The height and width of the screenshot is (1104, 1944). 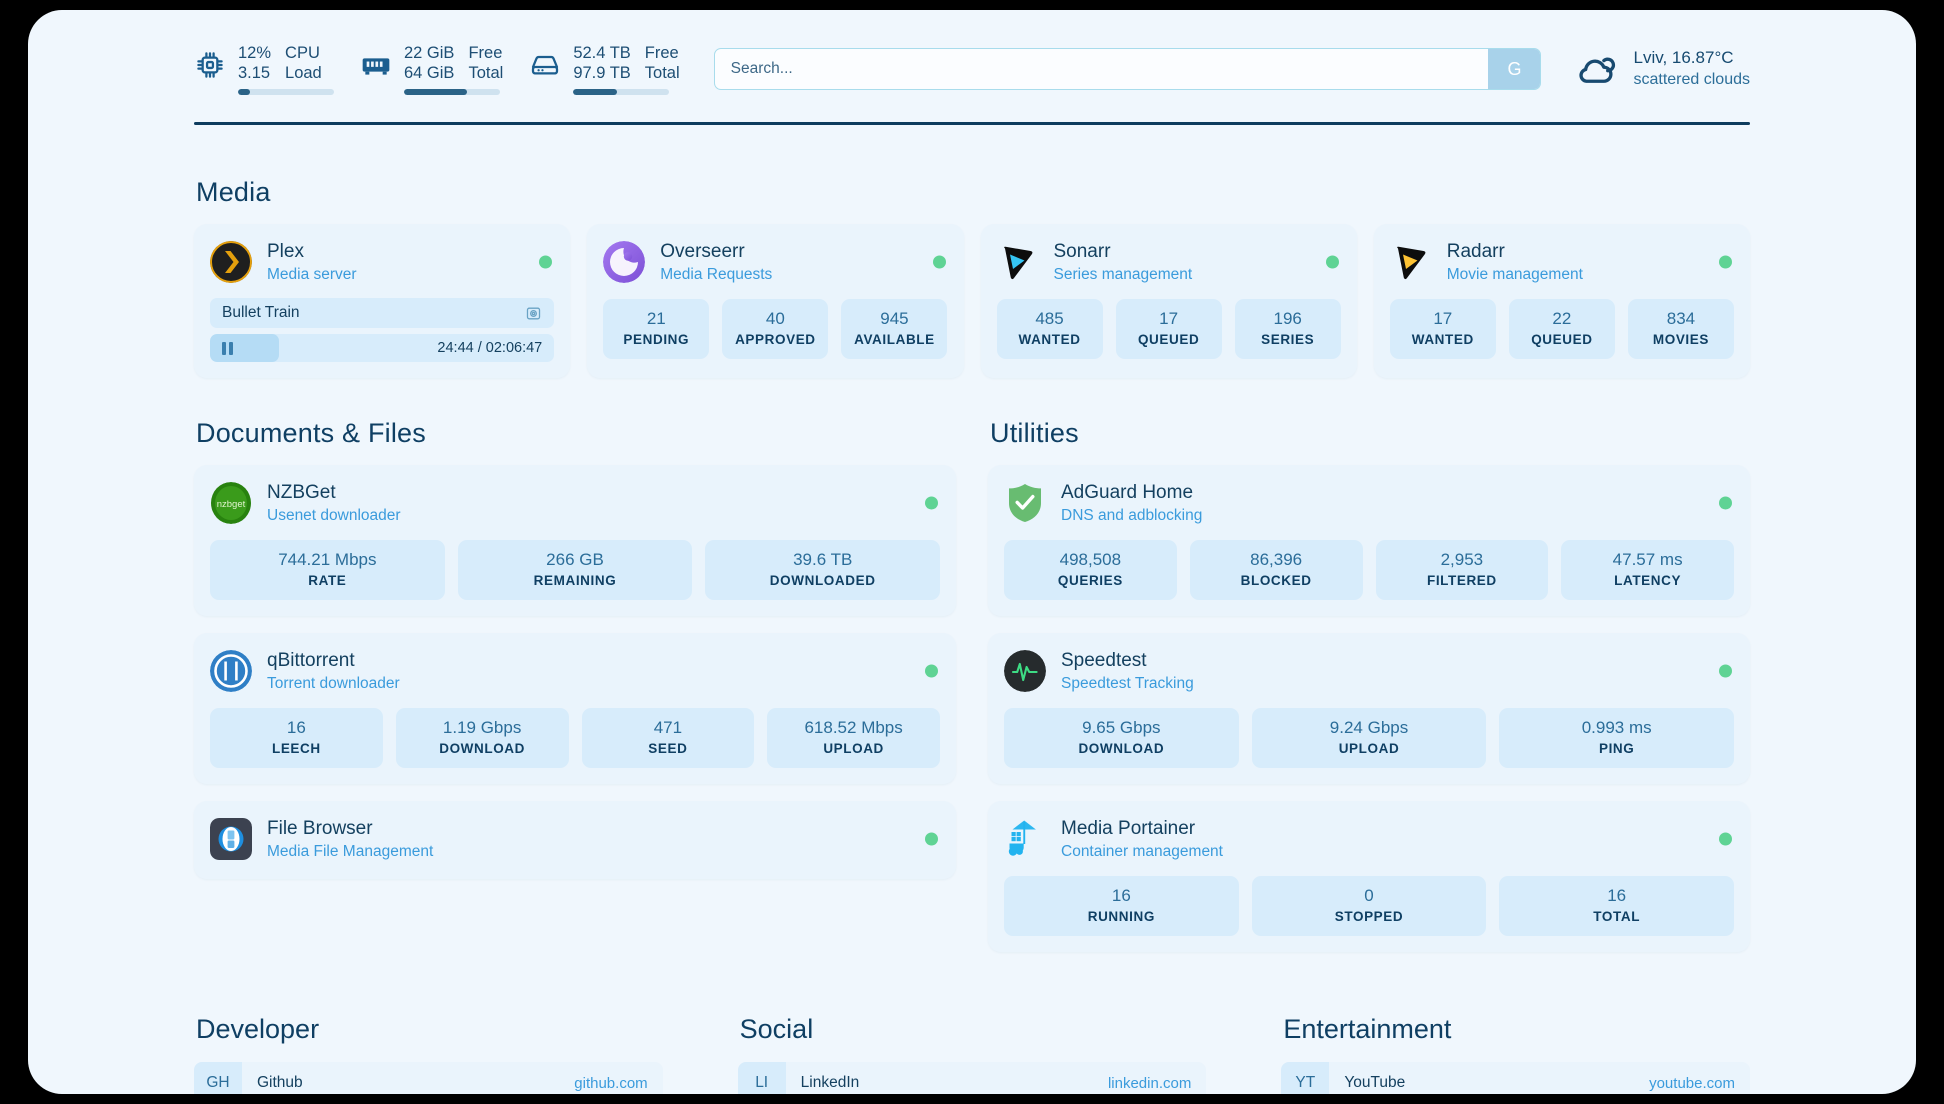 What do you see at coordinates (972, 1078) in the screenshot?
I see `bookmark-item: LI LinkedIn linkedin.com` at bounding box center [972, 1078].